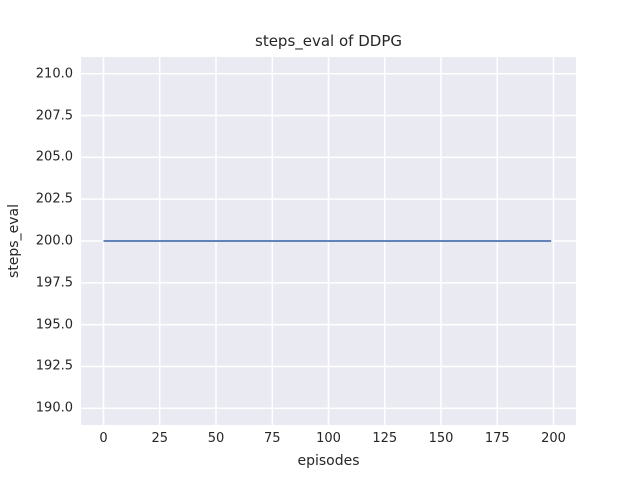 This screenshot has width=640, height=480. What do you see at coordinates (441, 438) in the screenshot?
I see `x-tick-label: 150` at bounding box center [441, 438].